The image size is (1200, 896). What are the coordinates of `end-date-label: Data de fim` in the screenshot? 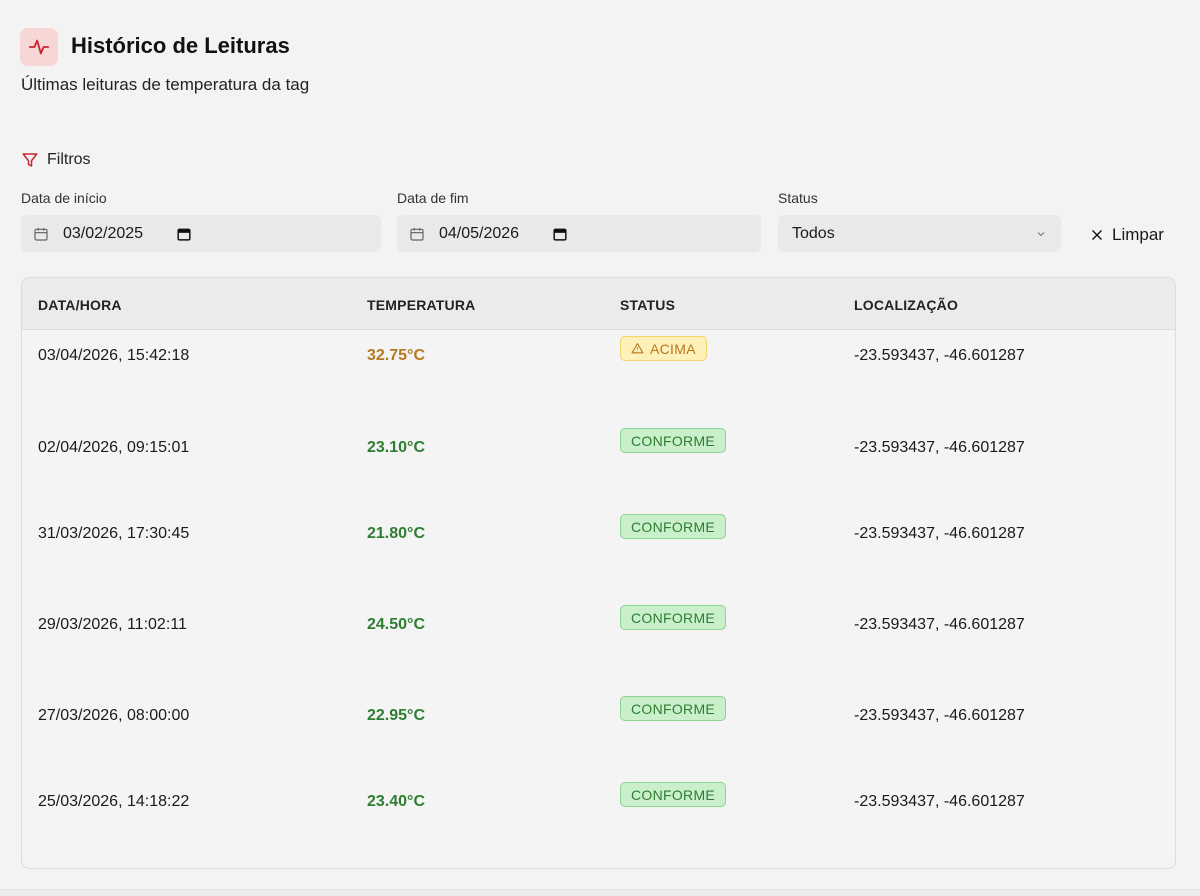 It's located at (433, 198).